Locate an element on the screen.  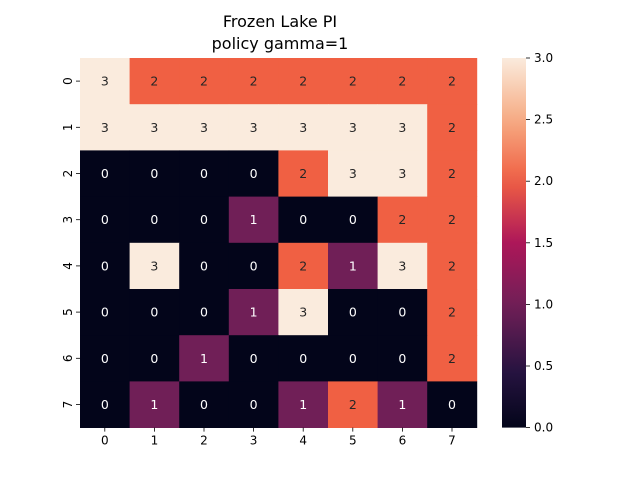
cell-value-label-4-0: 0 is located at coordinates (105, 265).